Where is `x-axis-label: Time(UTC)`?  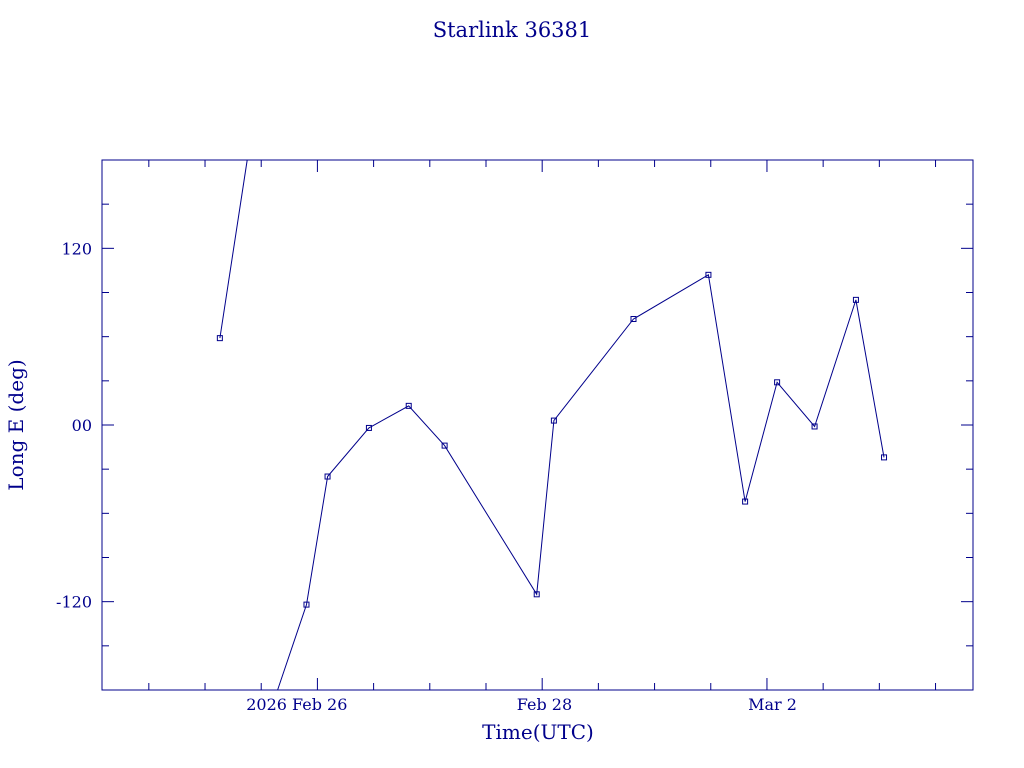 x-axis-label: Time(UTC) is located at coordinates (538, 732).